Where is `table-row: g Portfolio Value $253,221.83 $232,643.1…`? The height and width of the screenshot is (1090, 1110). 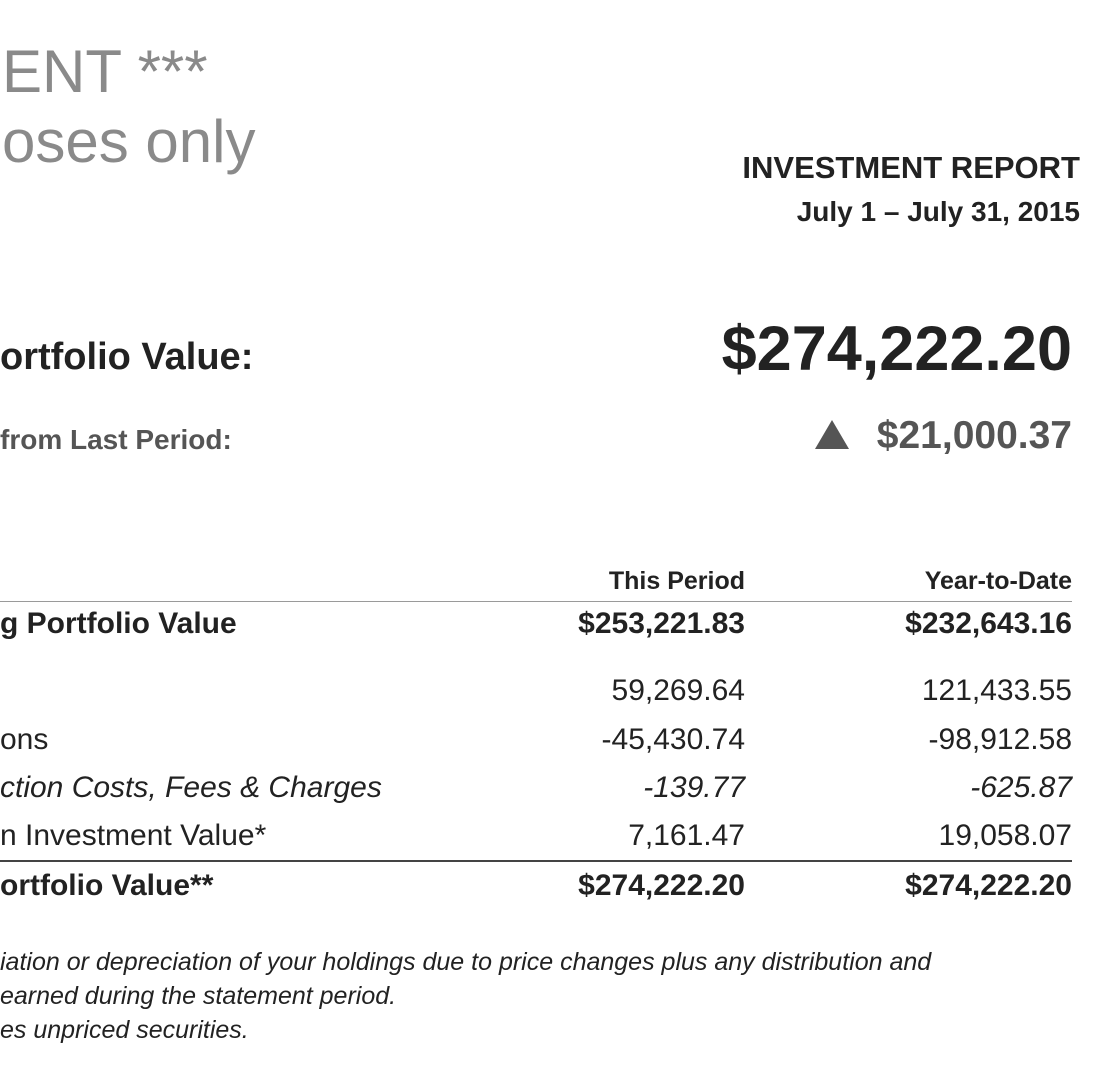 table-row: g Portfolio Value $253,221.83 $232,643.1… is located at coordinates (536, 627).